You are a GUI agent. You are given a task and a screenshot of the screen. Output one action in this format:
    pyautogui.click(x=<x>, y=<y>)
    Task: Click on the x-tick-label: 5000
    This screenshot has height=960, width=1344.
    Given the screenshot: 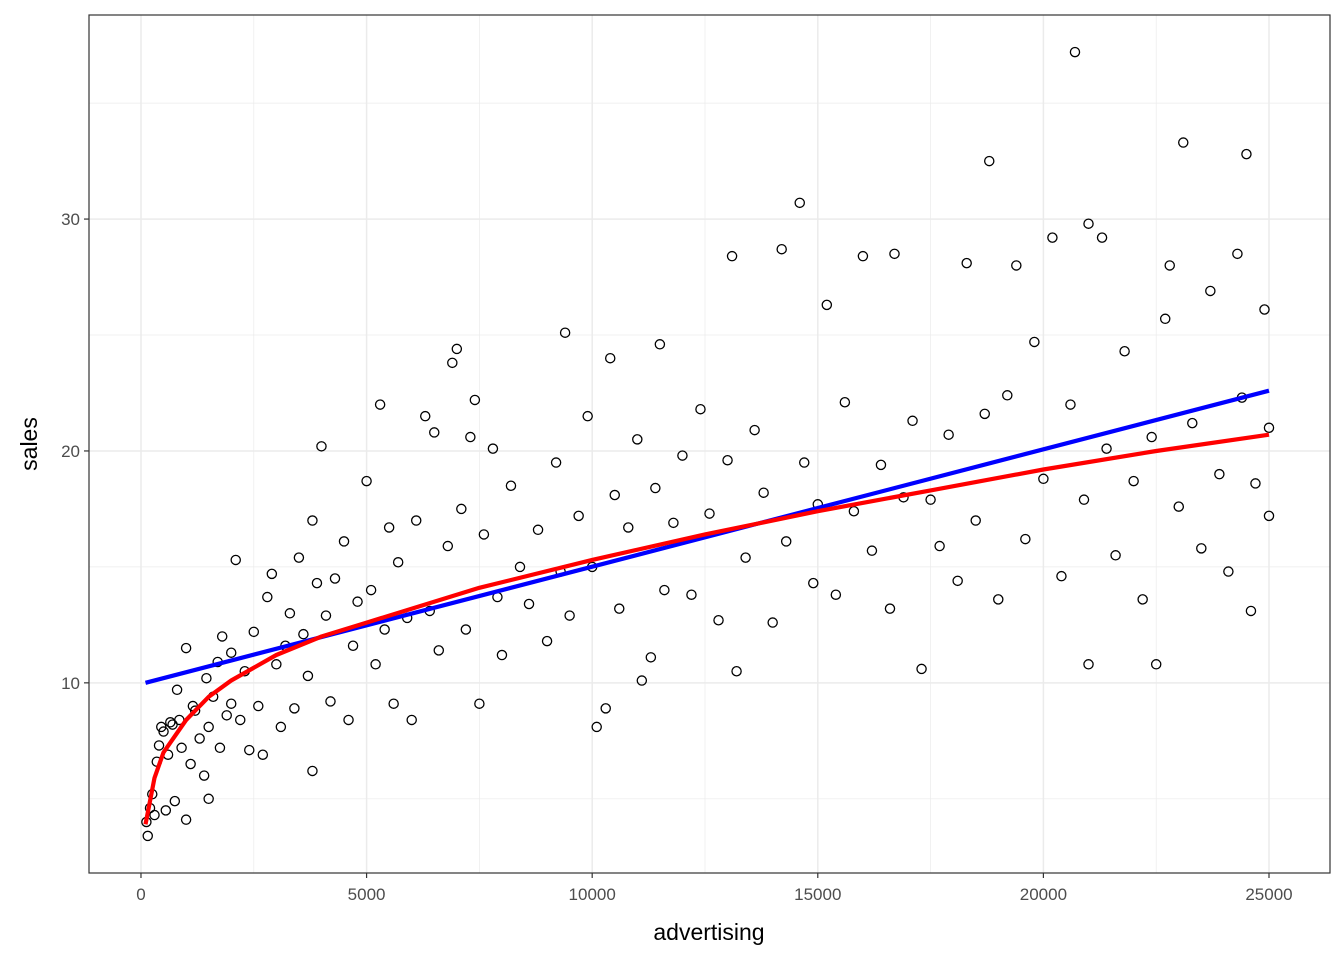 What is the action you would take?
    pyautogui.click(x=367, y=894)
    